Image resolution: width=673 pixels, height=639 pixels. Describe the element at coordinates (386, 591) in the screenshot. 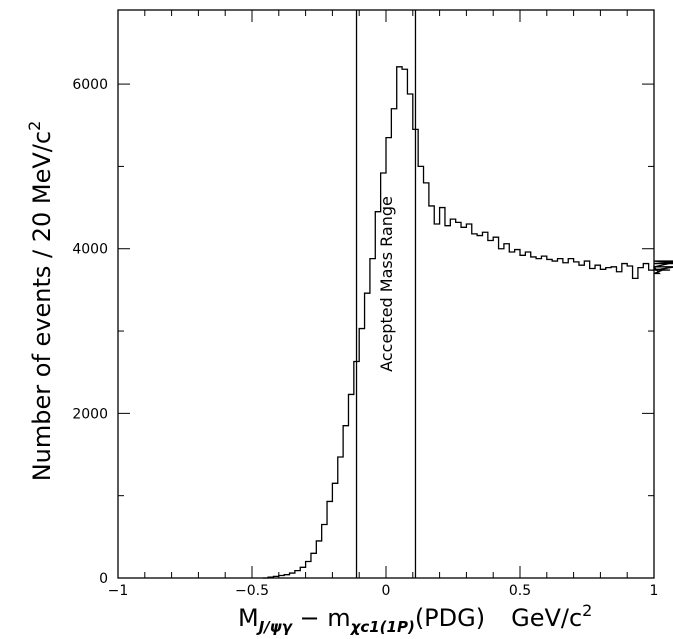

I see `x-tick-label: 0` at that location.